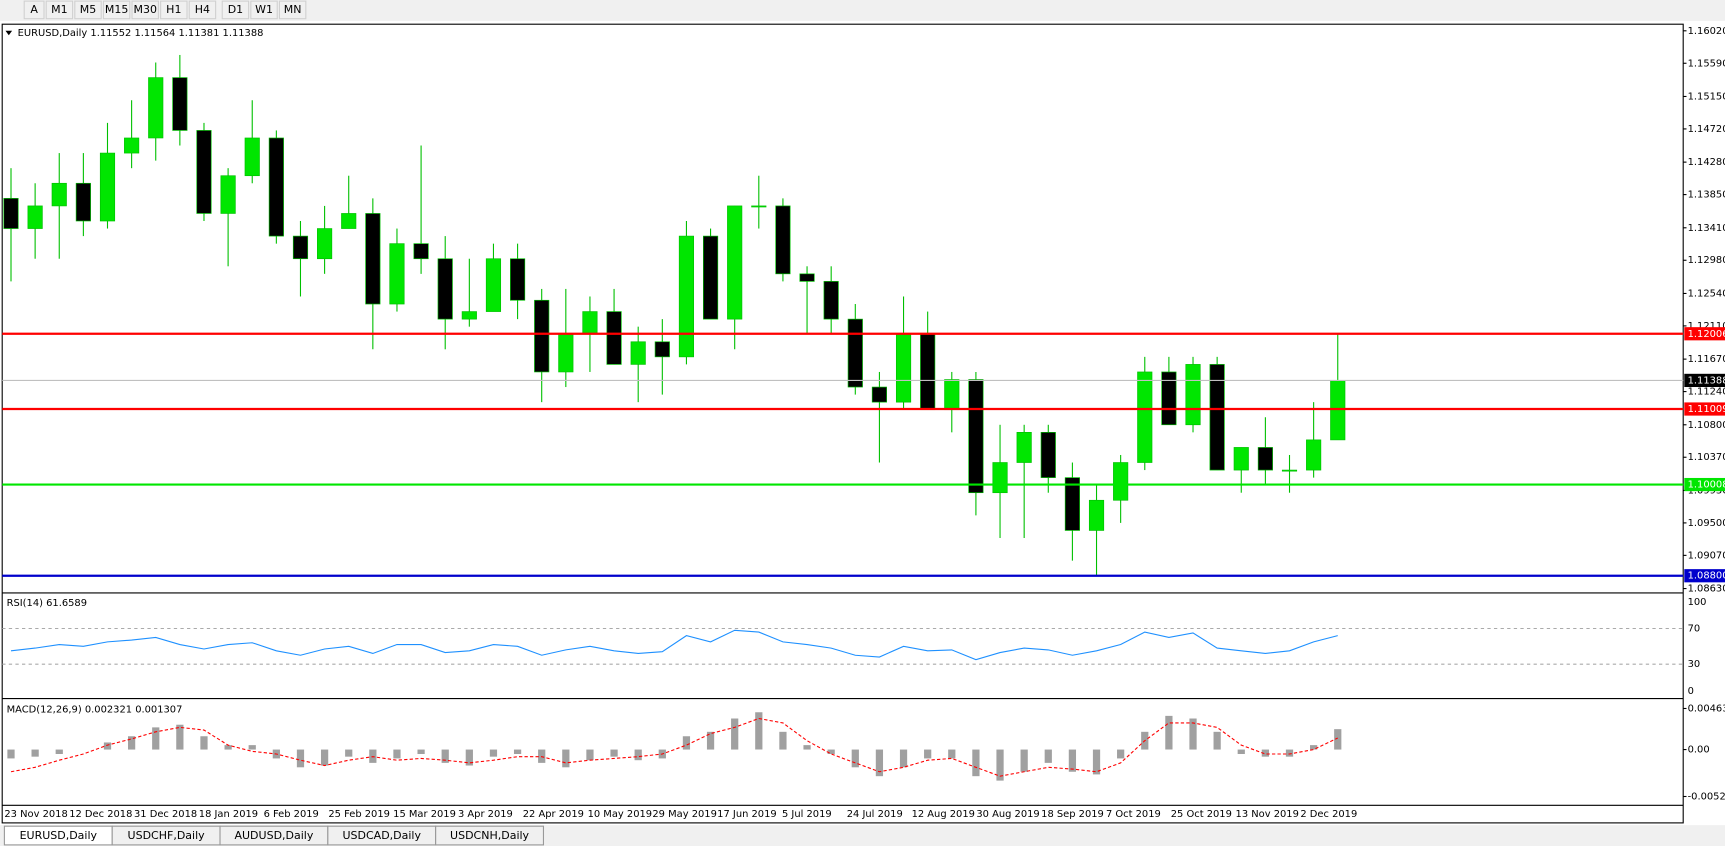  What do you see at coordinates (9, 33) in the screenshot?
I see `header-arrow` at bounding box center [9, 33].